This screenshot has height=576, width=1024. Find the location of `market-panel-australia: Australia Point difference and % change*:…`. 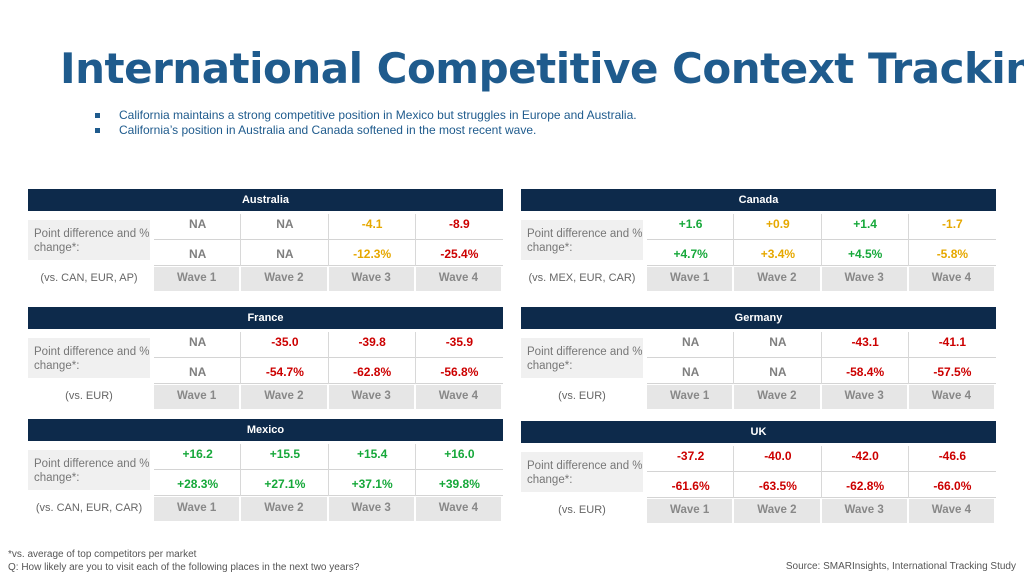

market-panel-australia: Australia Point difference and % change*:… is located at coordinates (265, 240).